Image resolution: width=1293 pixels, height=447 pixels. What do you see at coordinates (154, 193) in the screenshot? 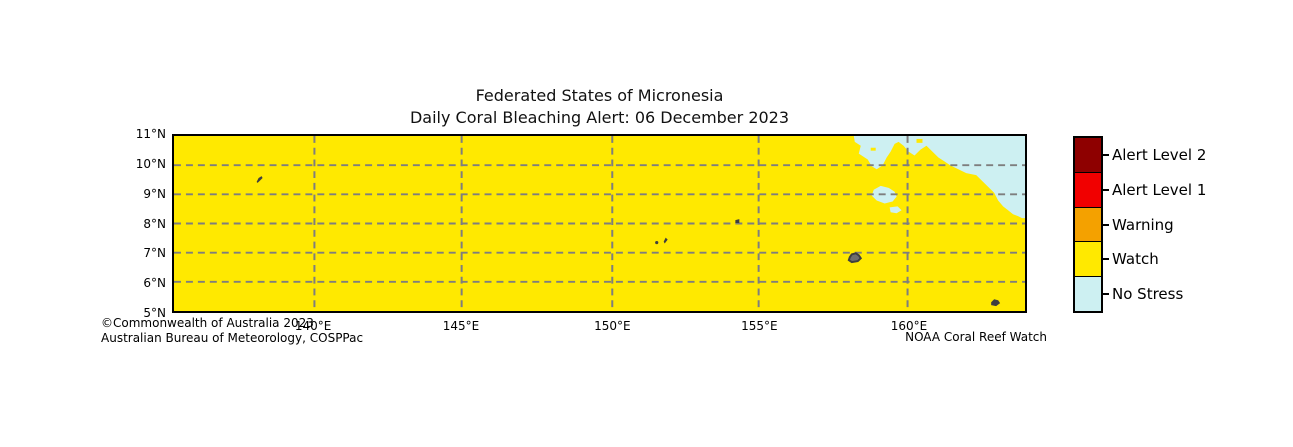
I see `latitude-tick-label: 9°N` at bounding box center [154, 193].